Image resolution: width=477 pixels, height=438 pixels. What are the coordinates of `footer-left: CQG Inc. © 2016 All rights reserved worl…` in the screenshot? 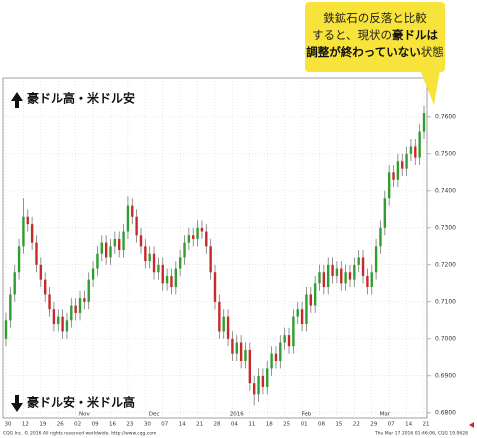 It's located at (79, 433).